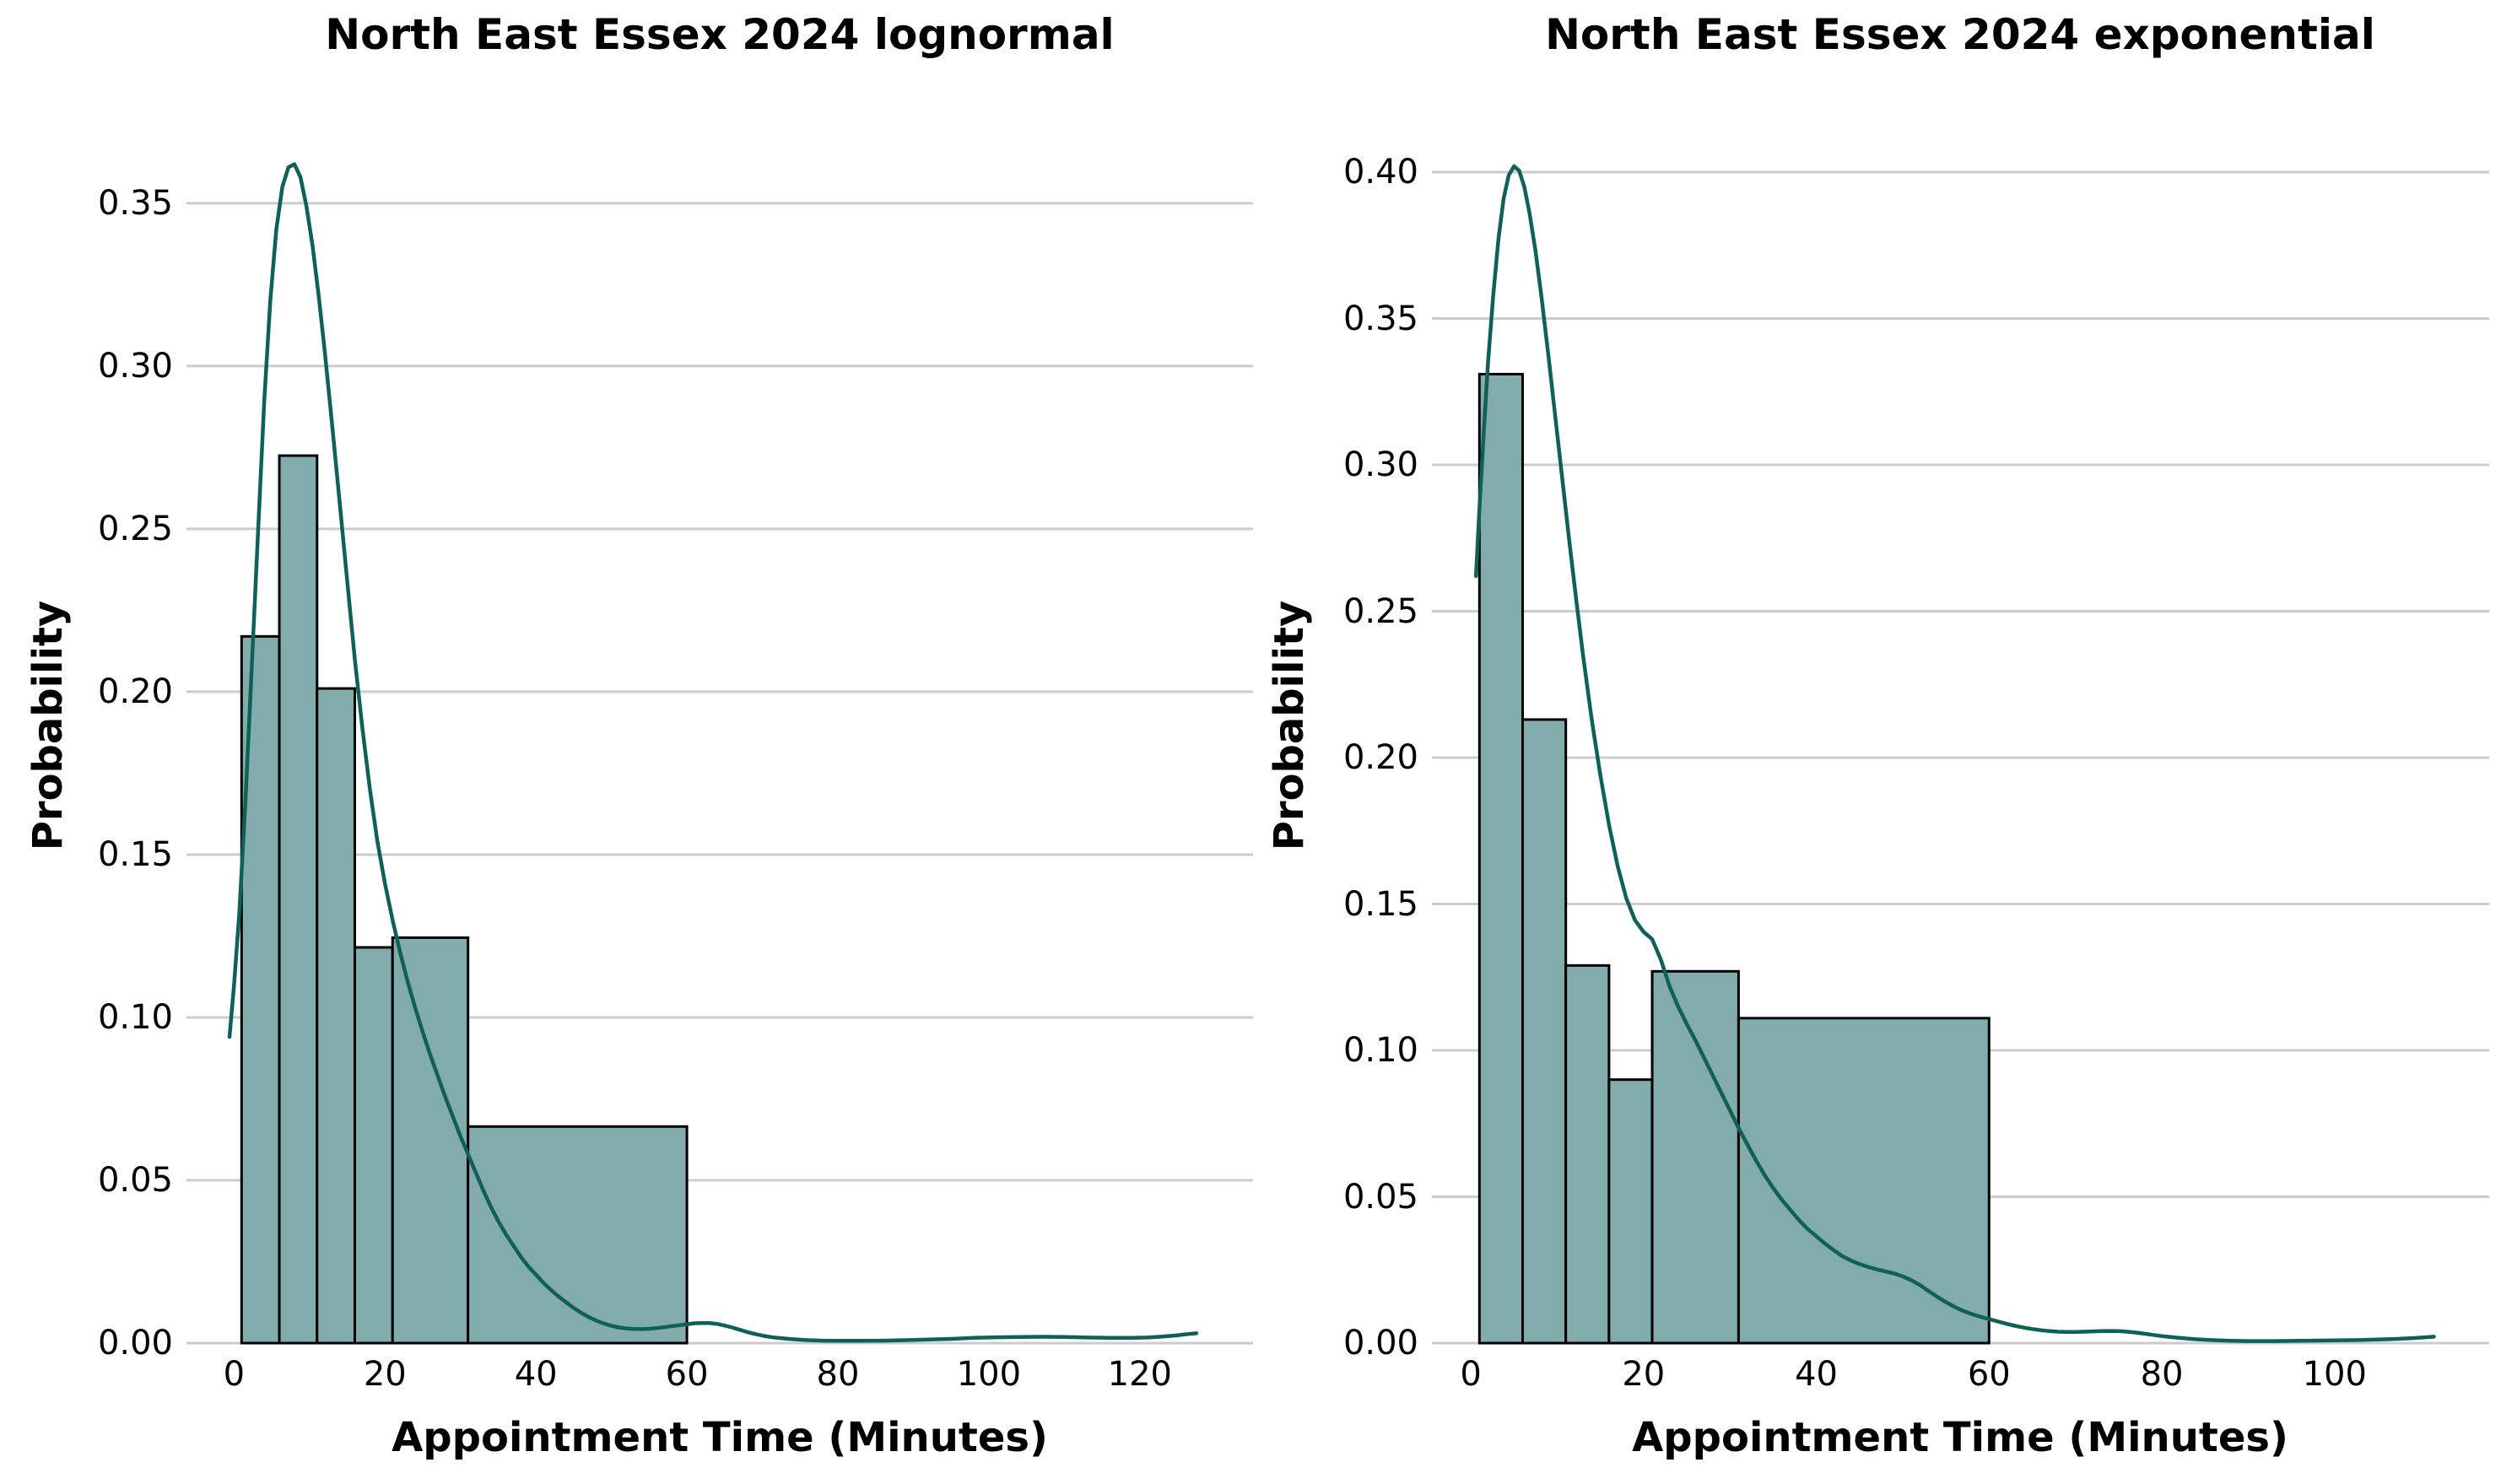 The image size is (2501, 1484). What do you see at coordinates (48, 725) in the screenshot?
I see `y-axis-label-left: Probability` at bounding box center [48, 725].